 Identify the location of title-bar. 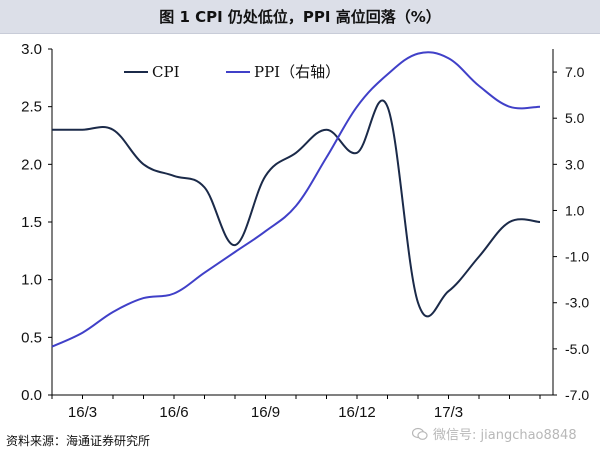
(300, 17).